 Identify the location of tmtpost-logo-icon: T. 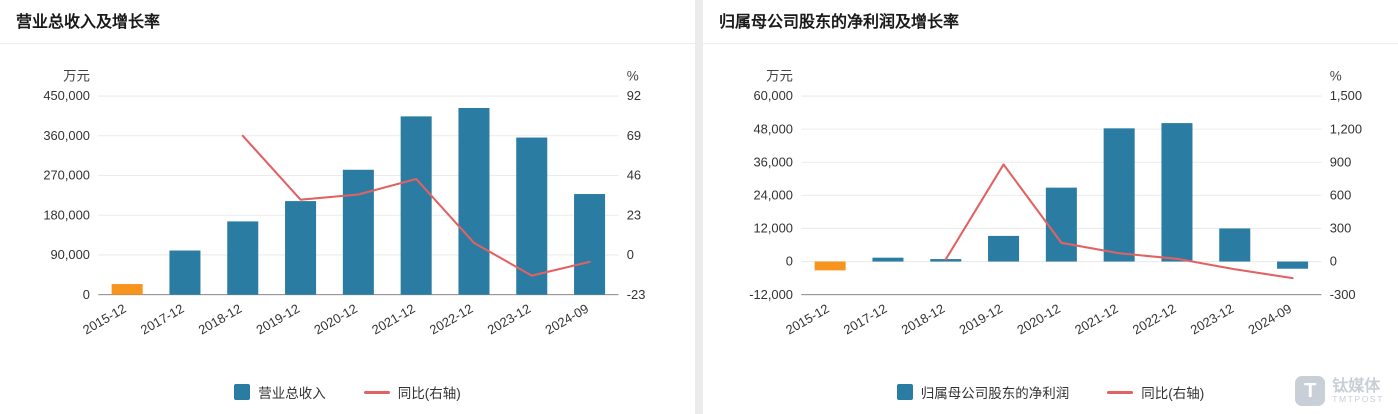
(1310, 391).